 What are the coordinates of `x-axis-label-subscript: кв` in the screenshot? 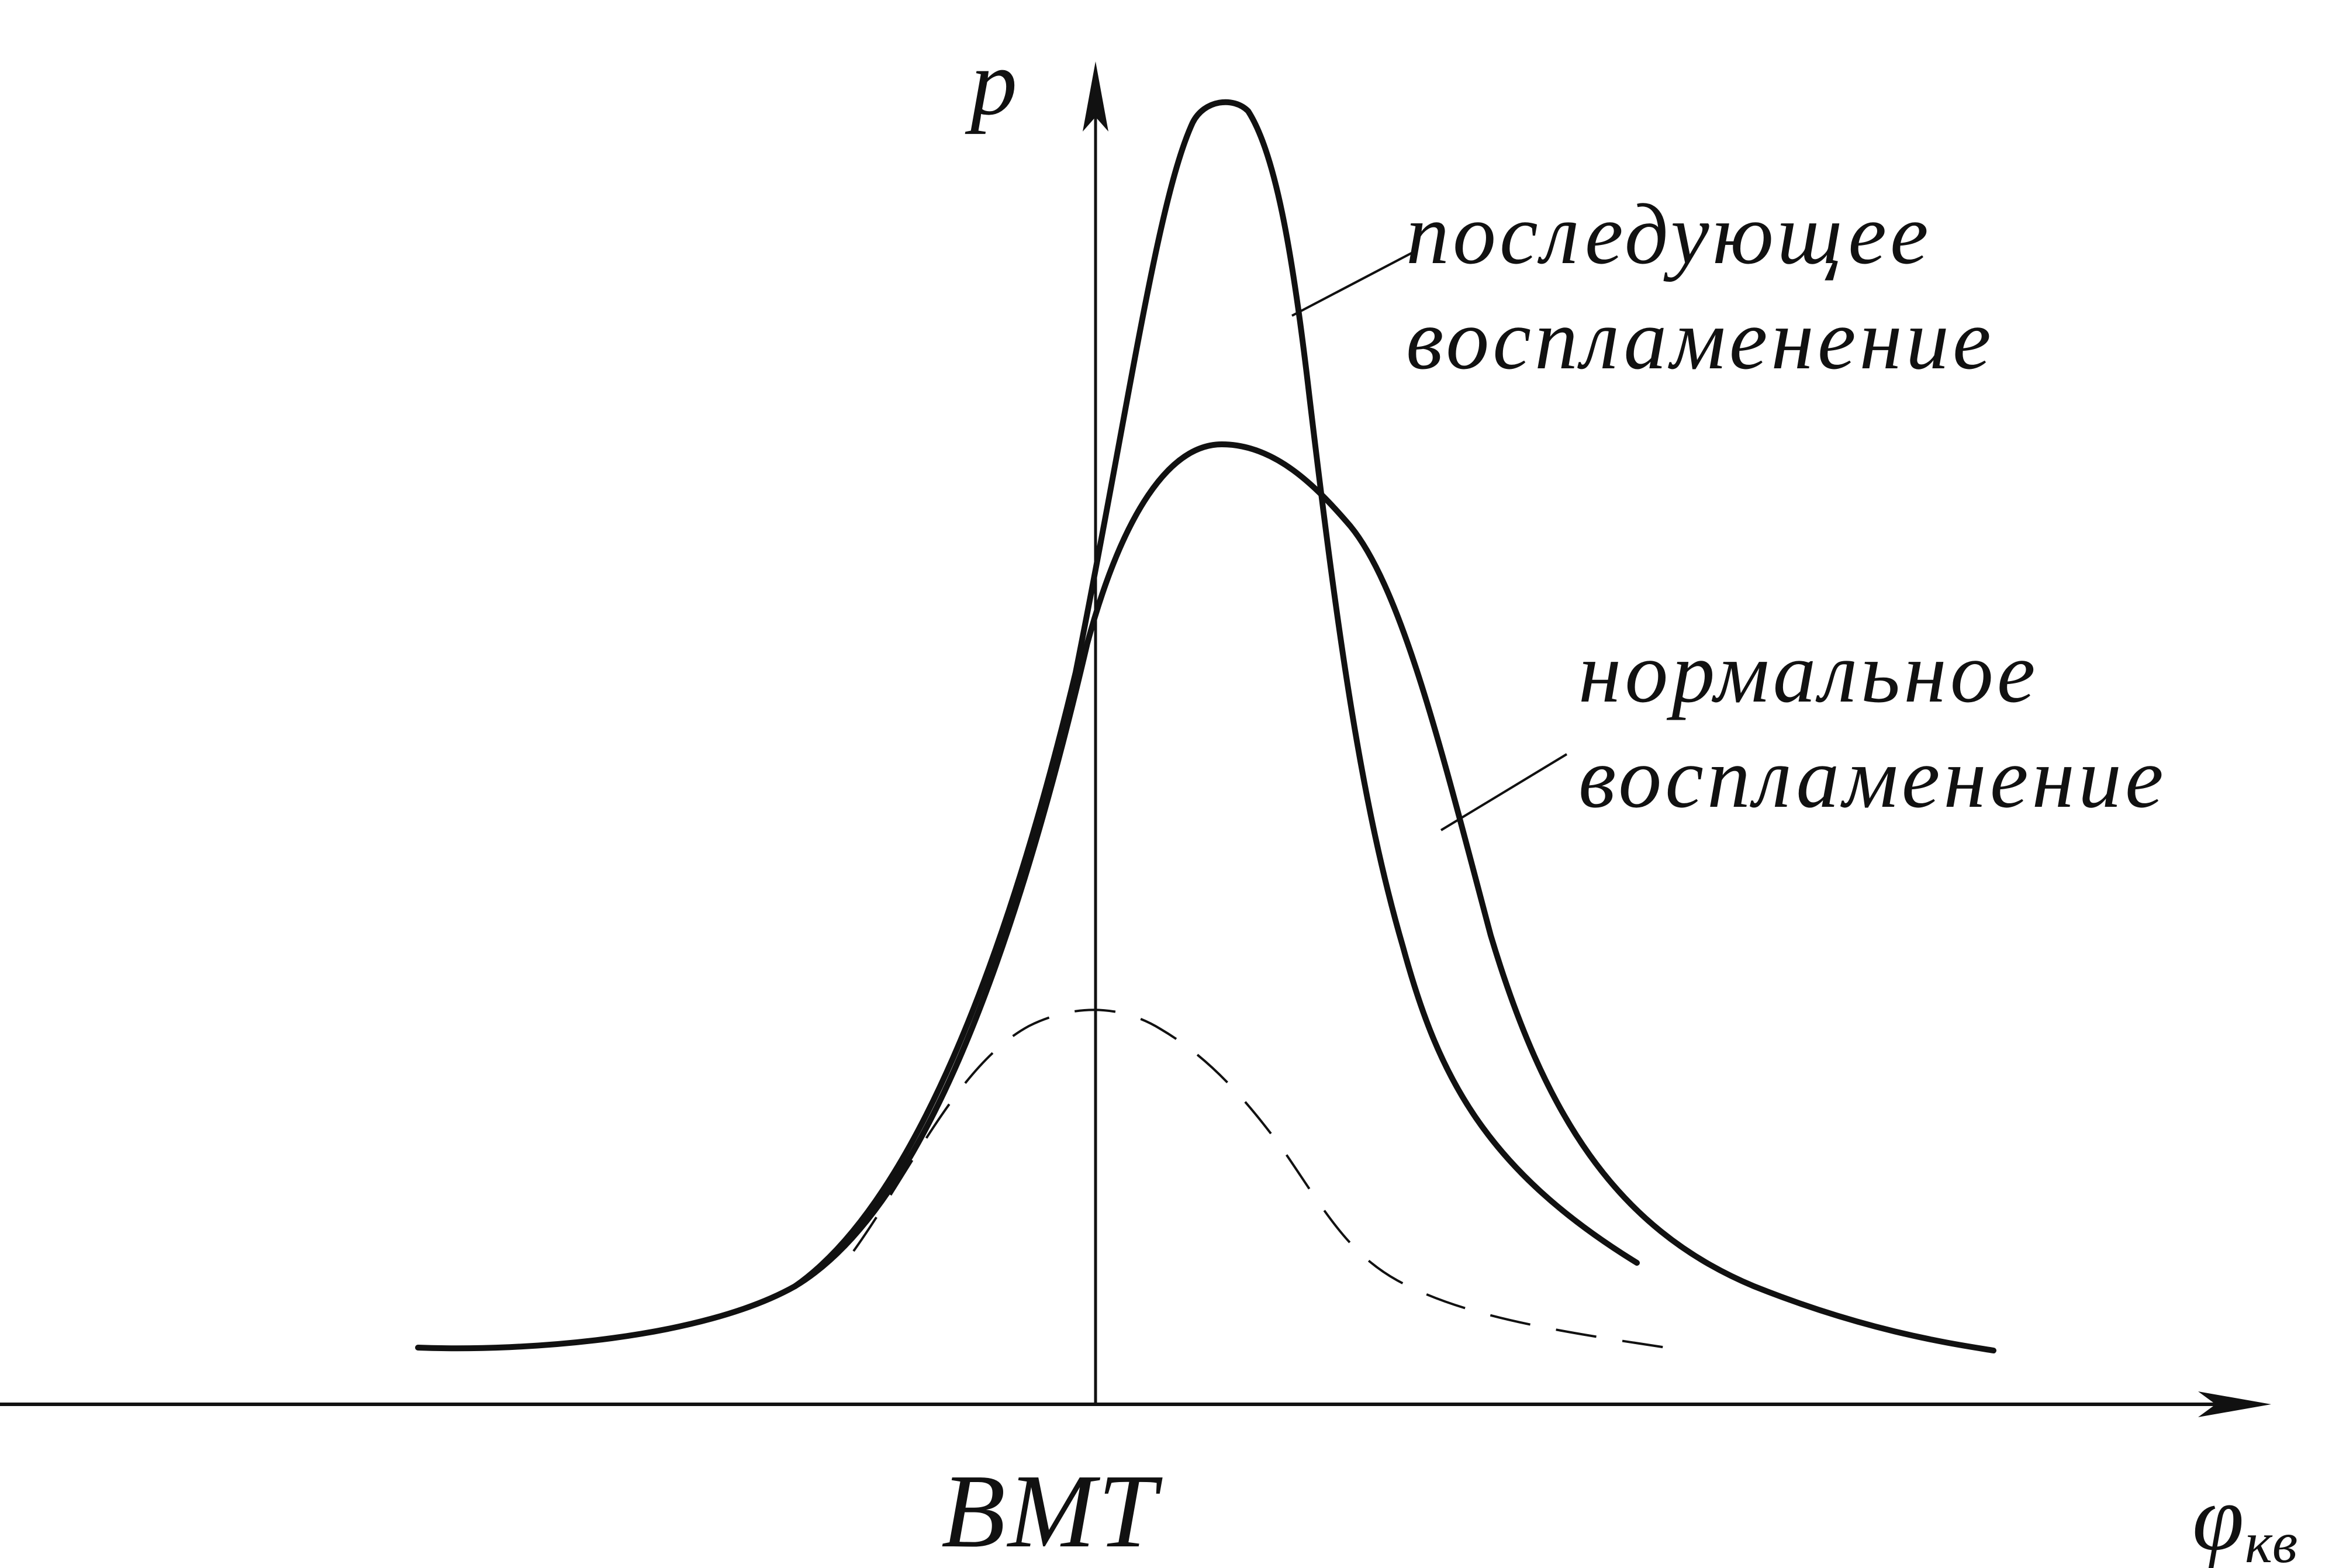 It's located at (2271, 1539).